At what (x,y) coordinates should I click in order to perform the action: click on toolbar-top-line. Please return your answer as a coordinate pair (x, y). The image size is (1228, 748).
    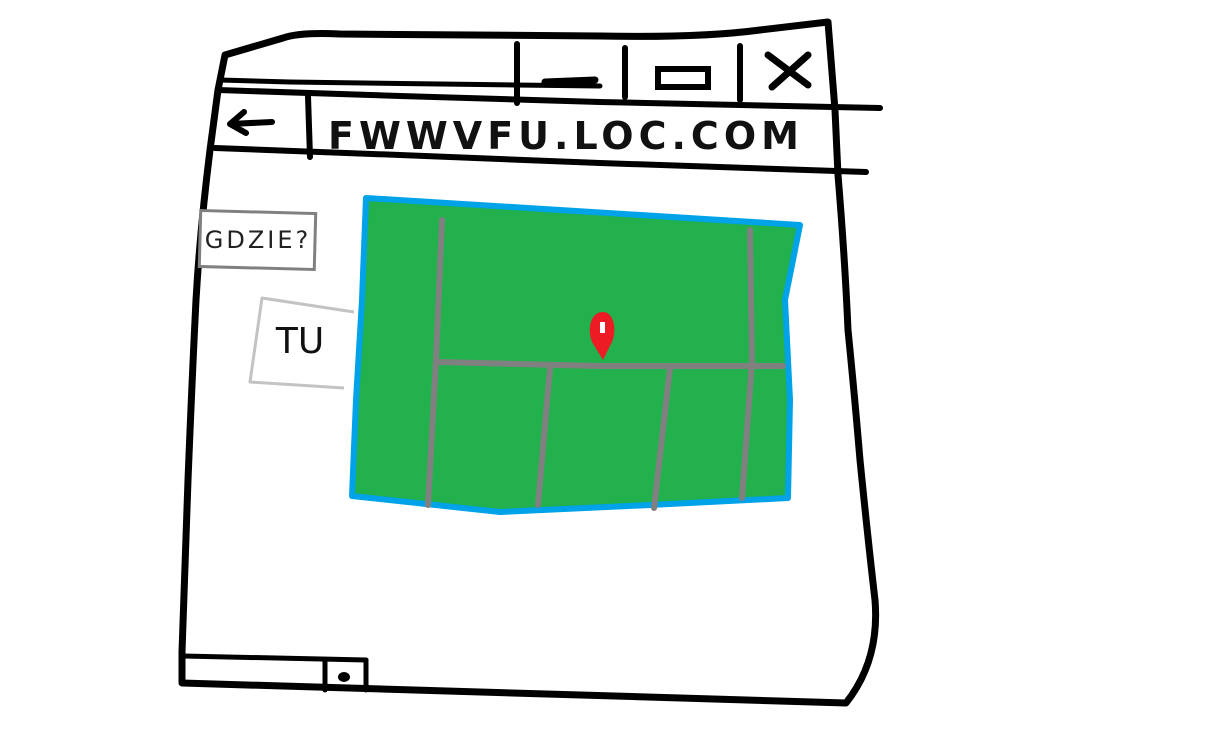
    Looking at the image, I should click on (549, 99).